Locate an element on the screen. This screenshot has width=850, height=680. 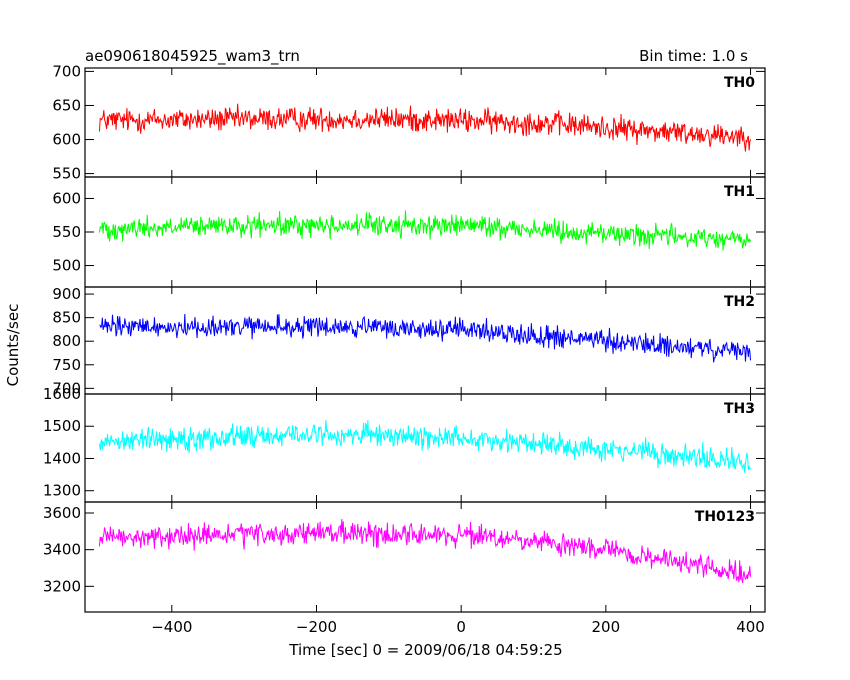
x-tick-label: 400 is located at coordinates (750, 627).